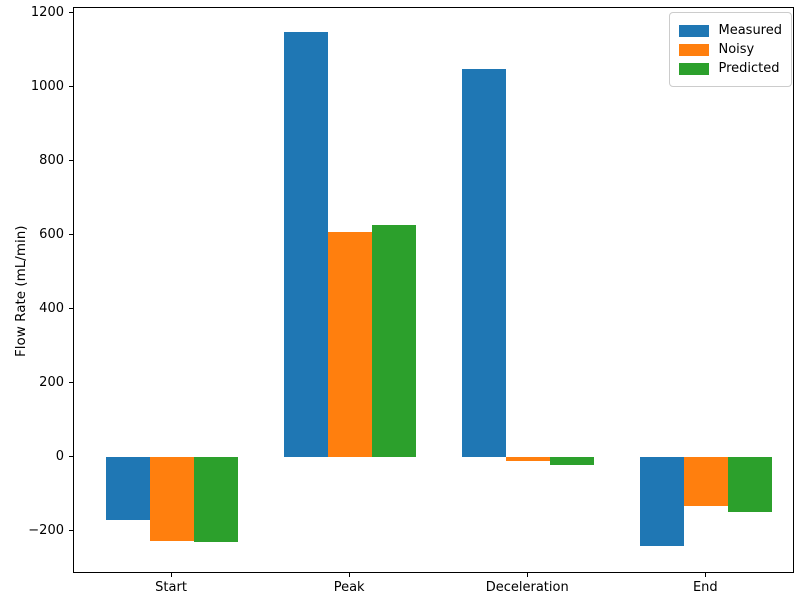  Describe the element at coordinates (750, 485) in the screenshot. I see `bar-predicted-end` at that location.